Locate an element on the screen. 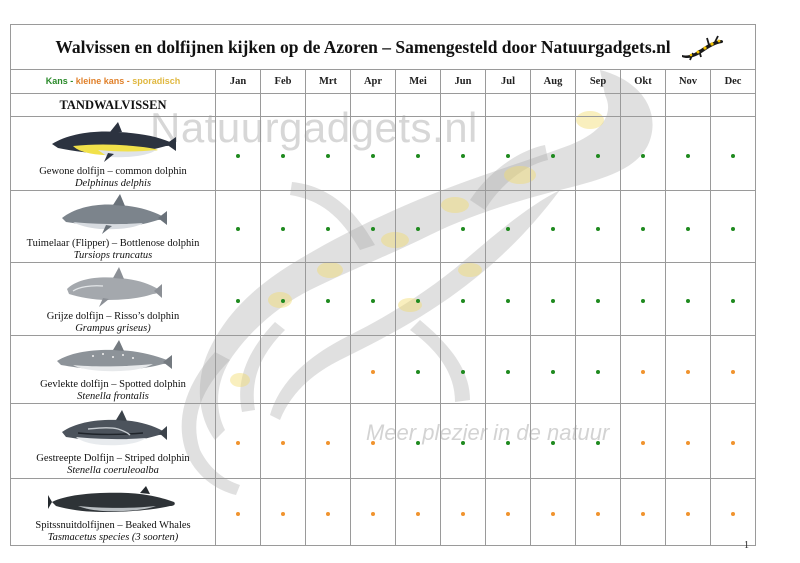 The height and width of the screenshot is (563, 800). species-scientific-name: Tursiops truncatus is located at coordinates (113, 255).